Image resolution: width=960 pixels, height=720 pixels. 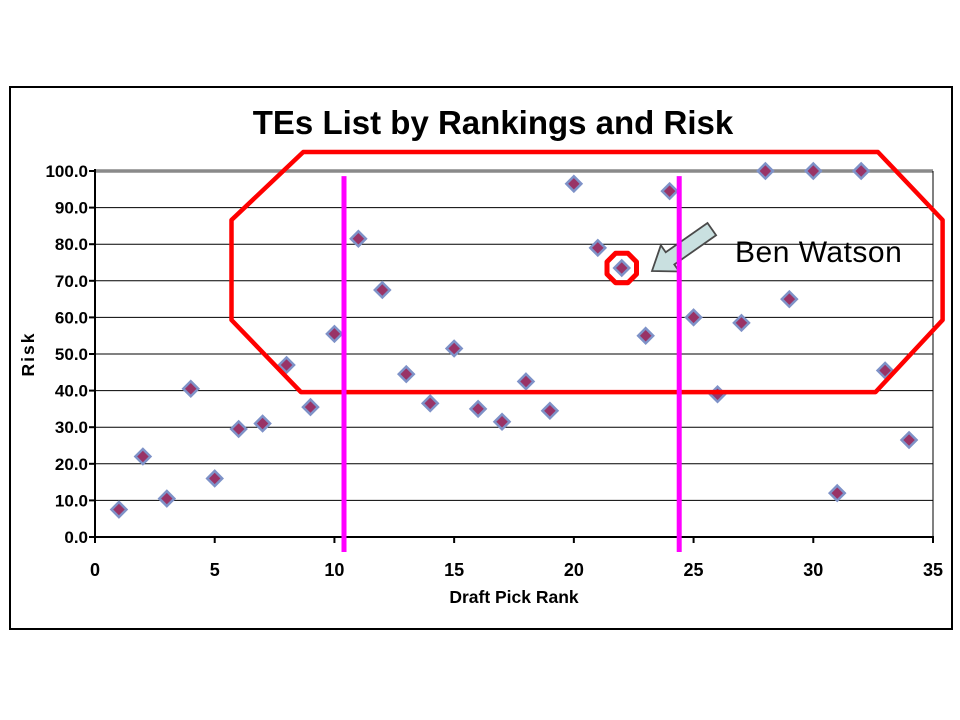 I want to click on x-tick-label: 35, so click(x=933, y=570).